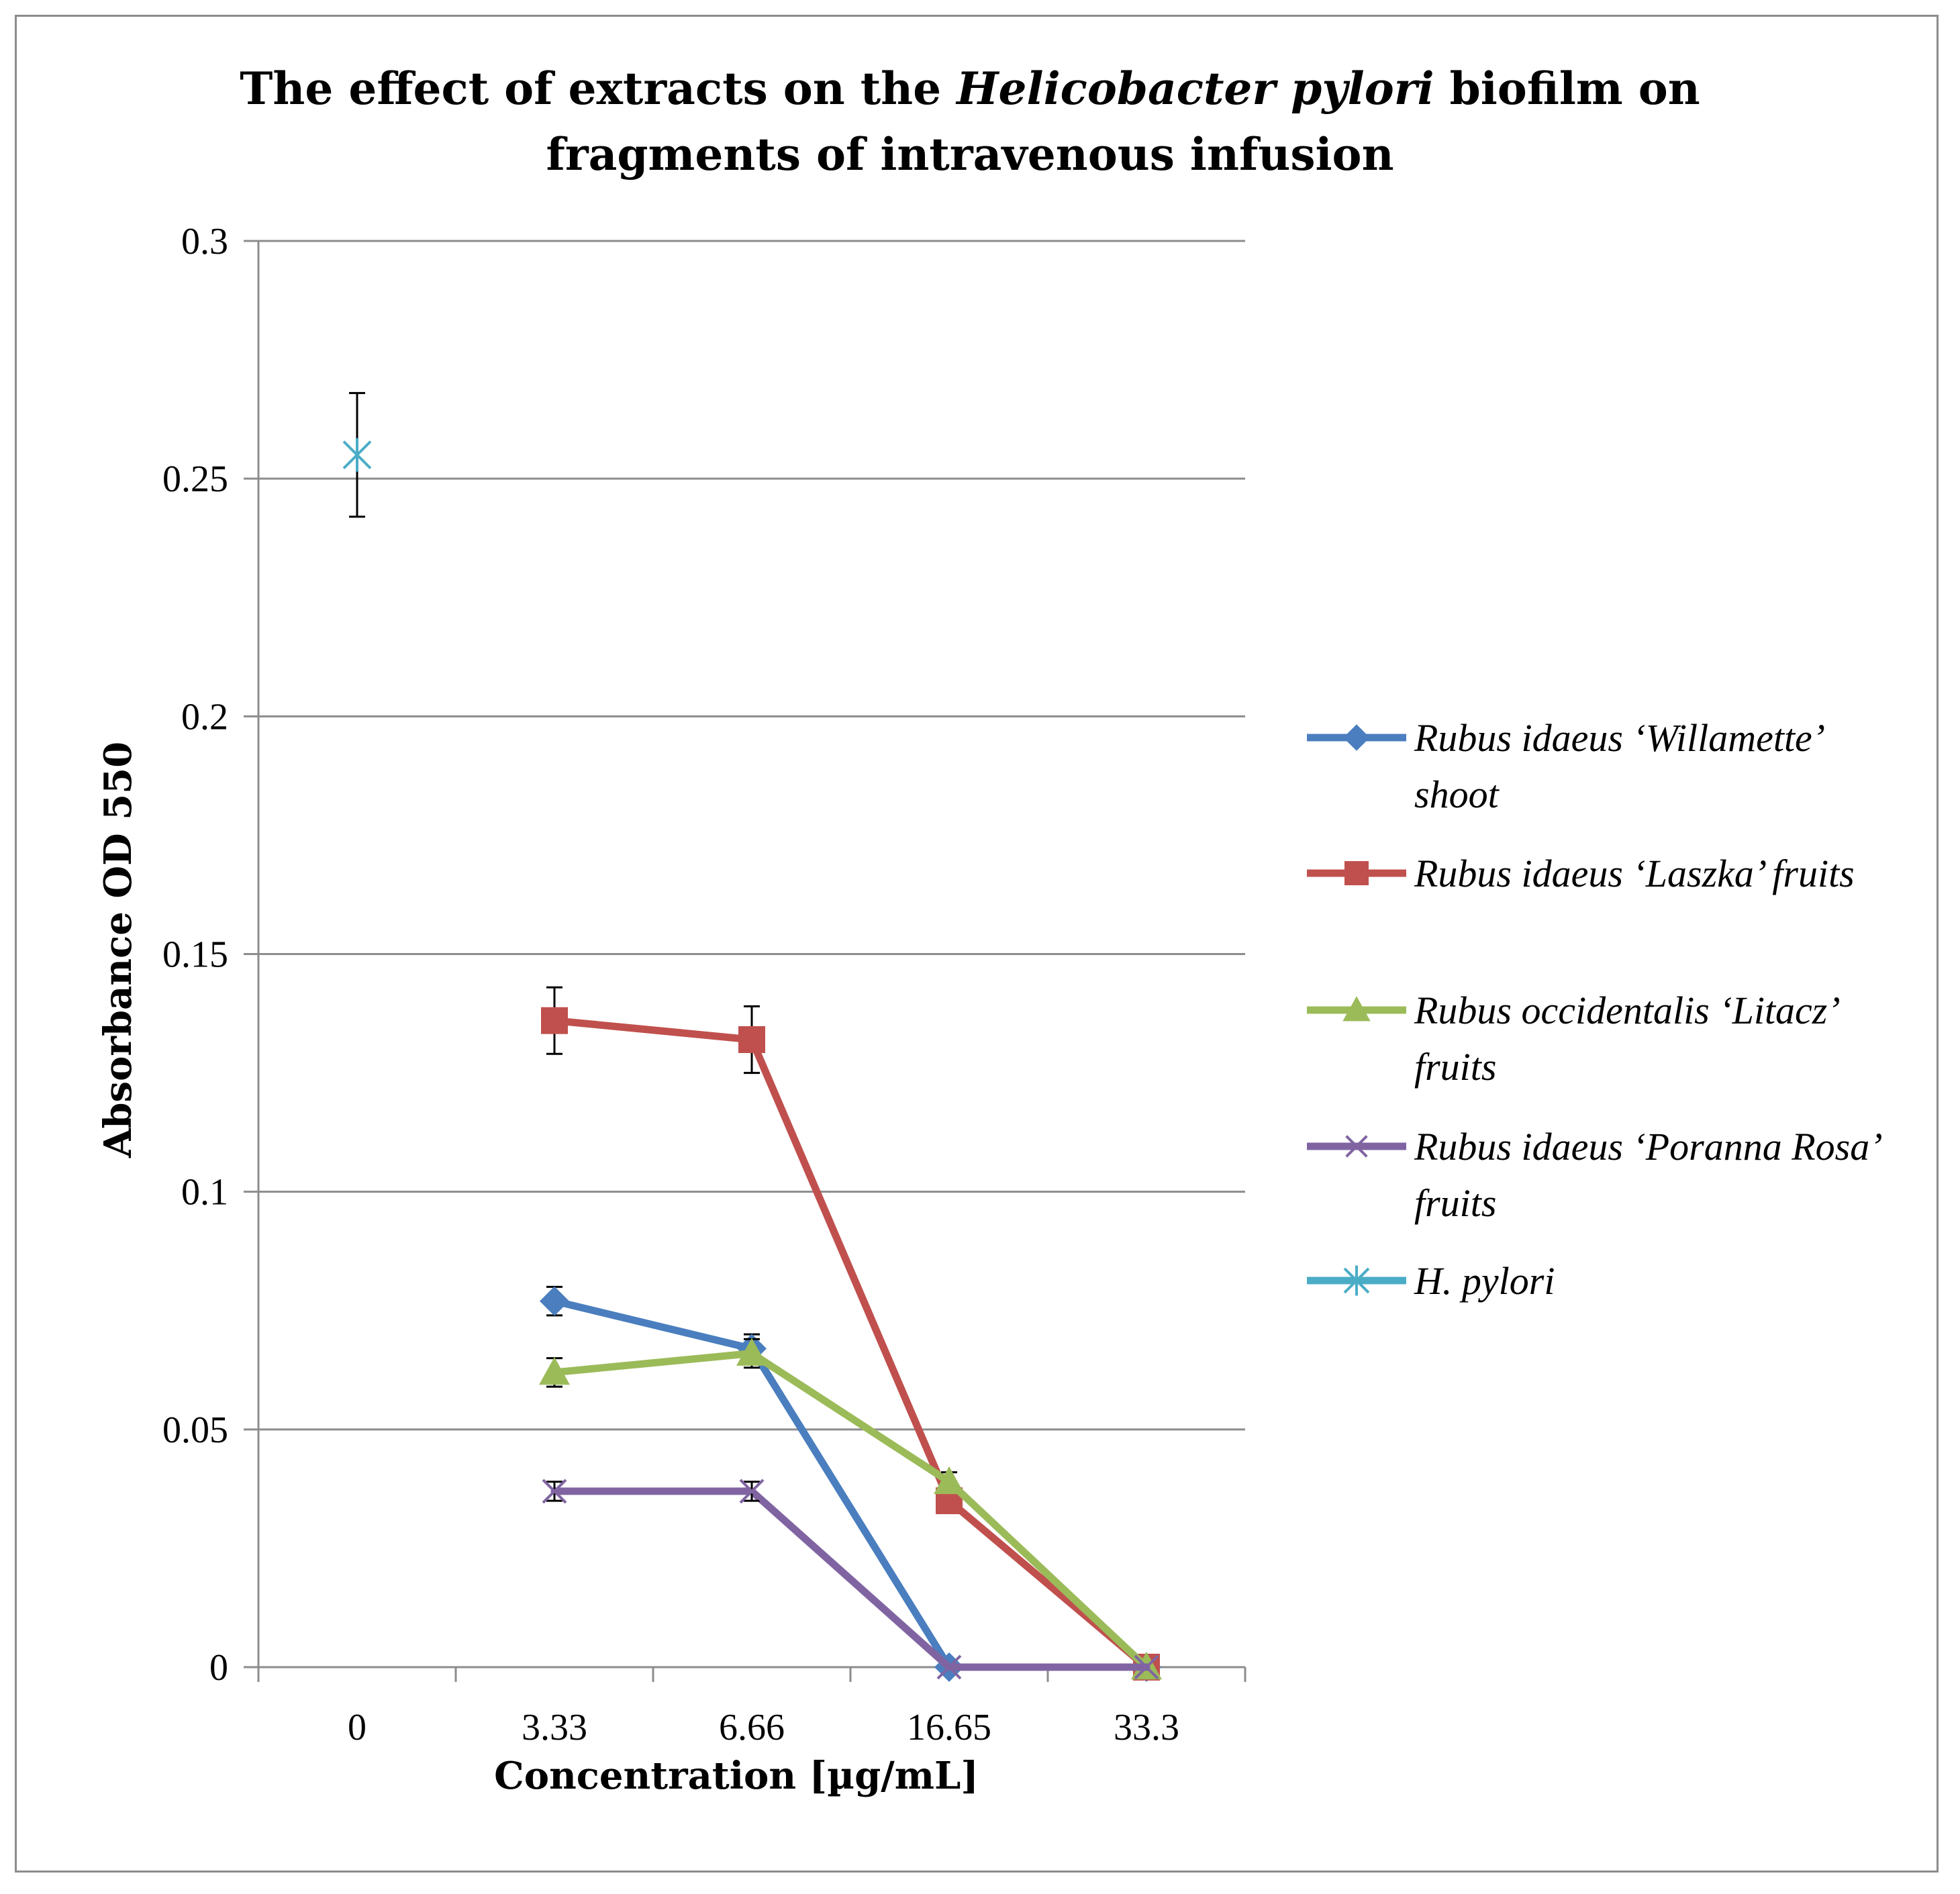 The image size is (1960, 1894). I want to click on y-tick-label: 0.05, so click(195, 1430).